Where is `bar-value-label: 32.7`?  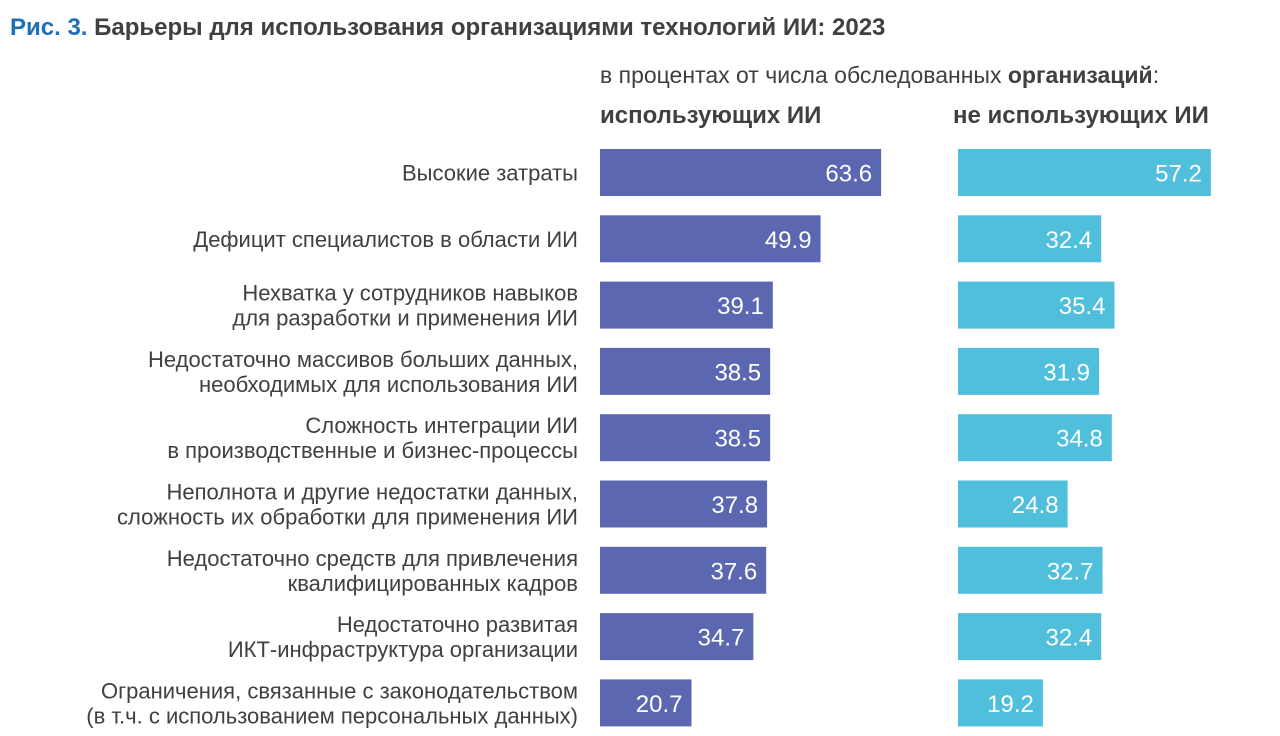
bar-value-label: 32.7 is located at coordinates (1070, 571).